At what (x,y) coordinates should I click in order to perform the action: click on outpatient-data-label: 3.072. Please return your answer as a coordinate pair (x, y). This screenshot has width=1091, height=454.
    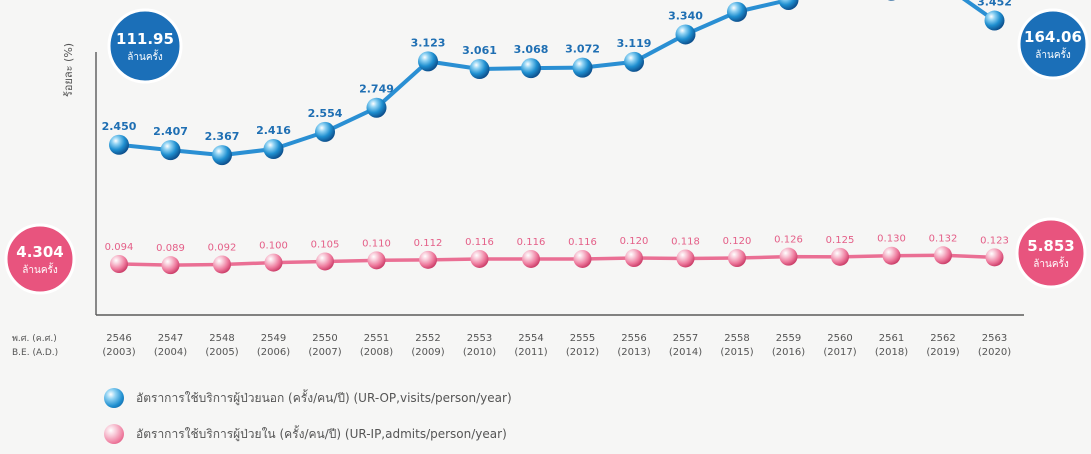
    Looking at the image, I should click on (582, 49).